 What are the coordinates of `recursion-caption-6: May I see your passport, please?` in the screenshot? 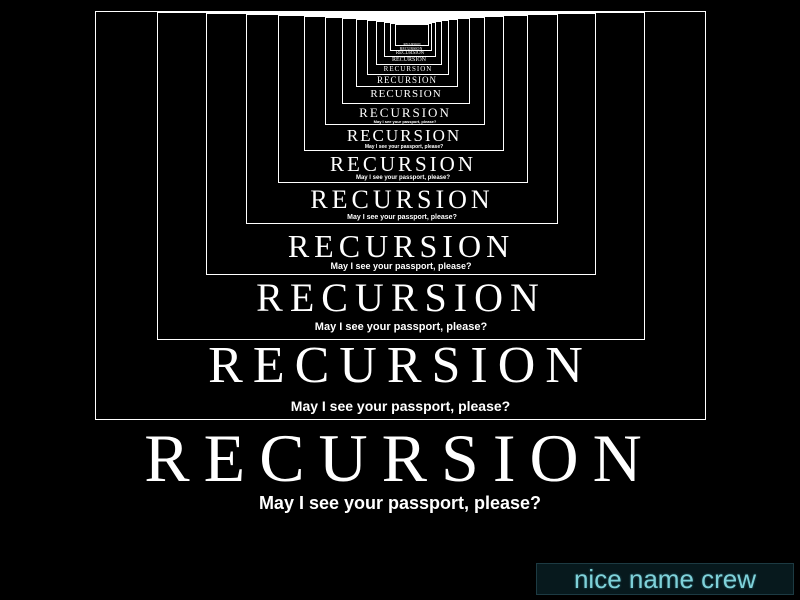 It's located at (404, 147).